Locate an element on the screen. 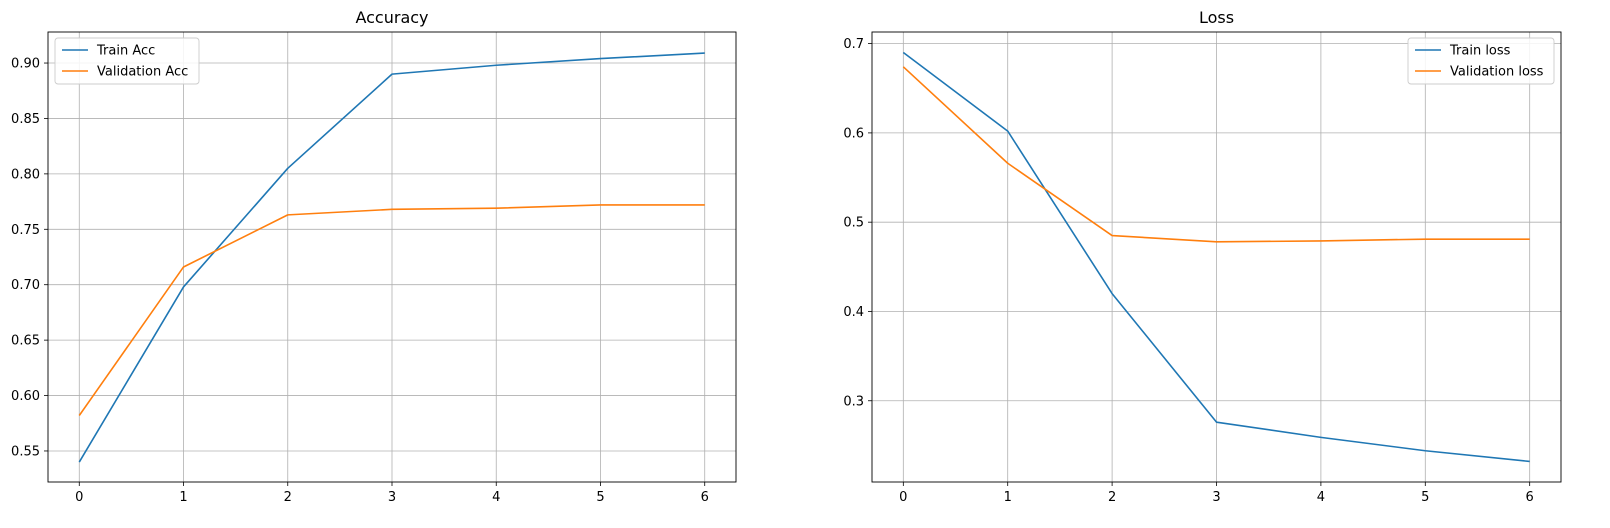 The image size is (1610, 528). legend: Train Acc Validation Acc is located at coordinates (127, 61).